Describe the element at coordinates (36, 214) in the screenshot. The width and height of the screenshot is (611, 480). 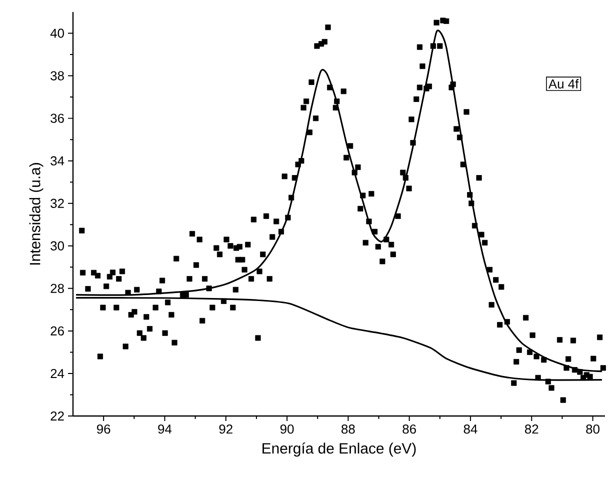
I see `y-axis-title: Intensidad (u.a)` at that location.